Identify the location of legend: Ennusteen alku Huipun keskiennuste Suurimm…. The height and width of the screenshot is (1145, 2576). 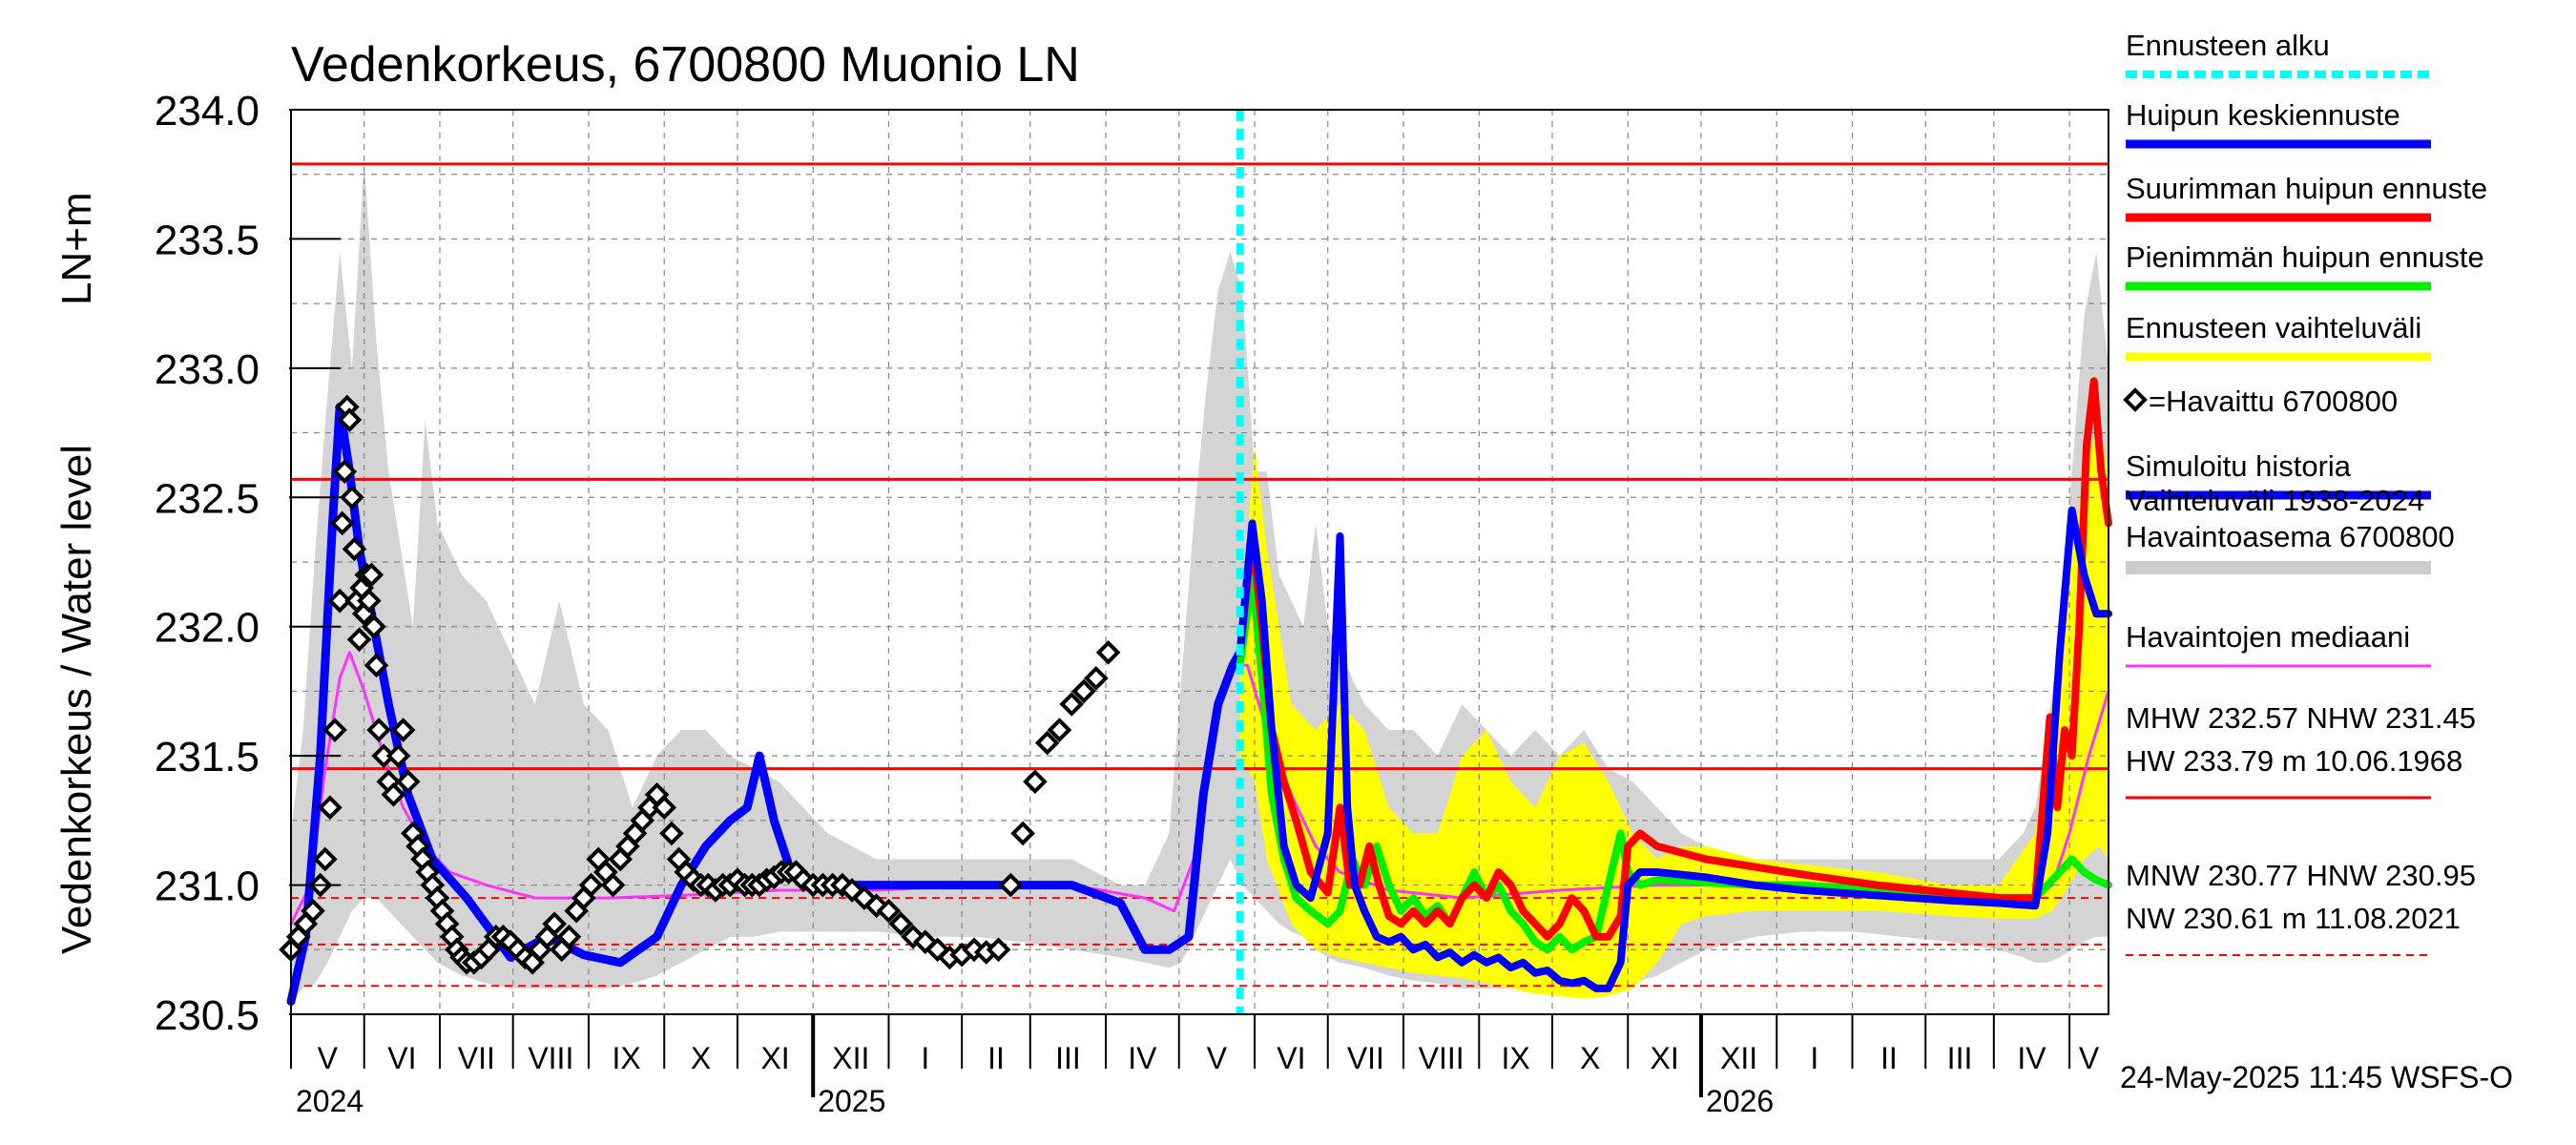
(2305, 493).